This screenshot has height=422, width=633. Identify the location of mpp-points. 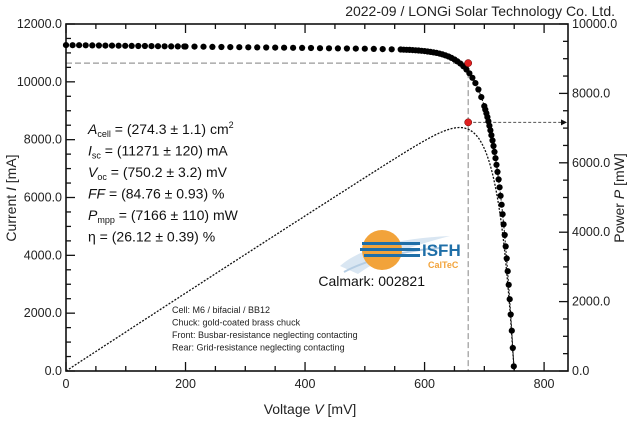
(468, 93).